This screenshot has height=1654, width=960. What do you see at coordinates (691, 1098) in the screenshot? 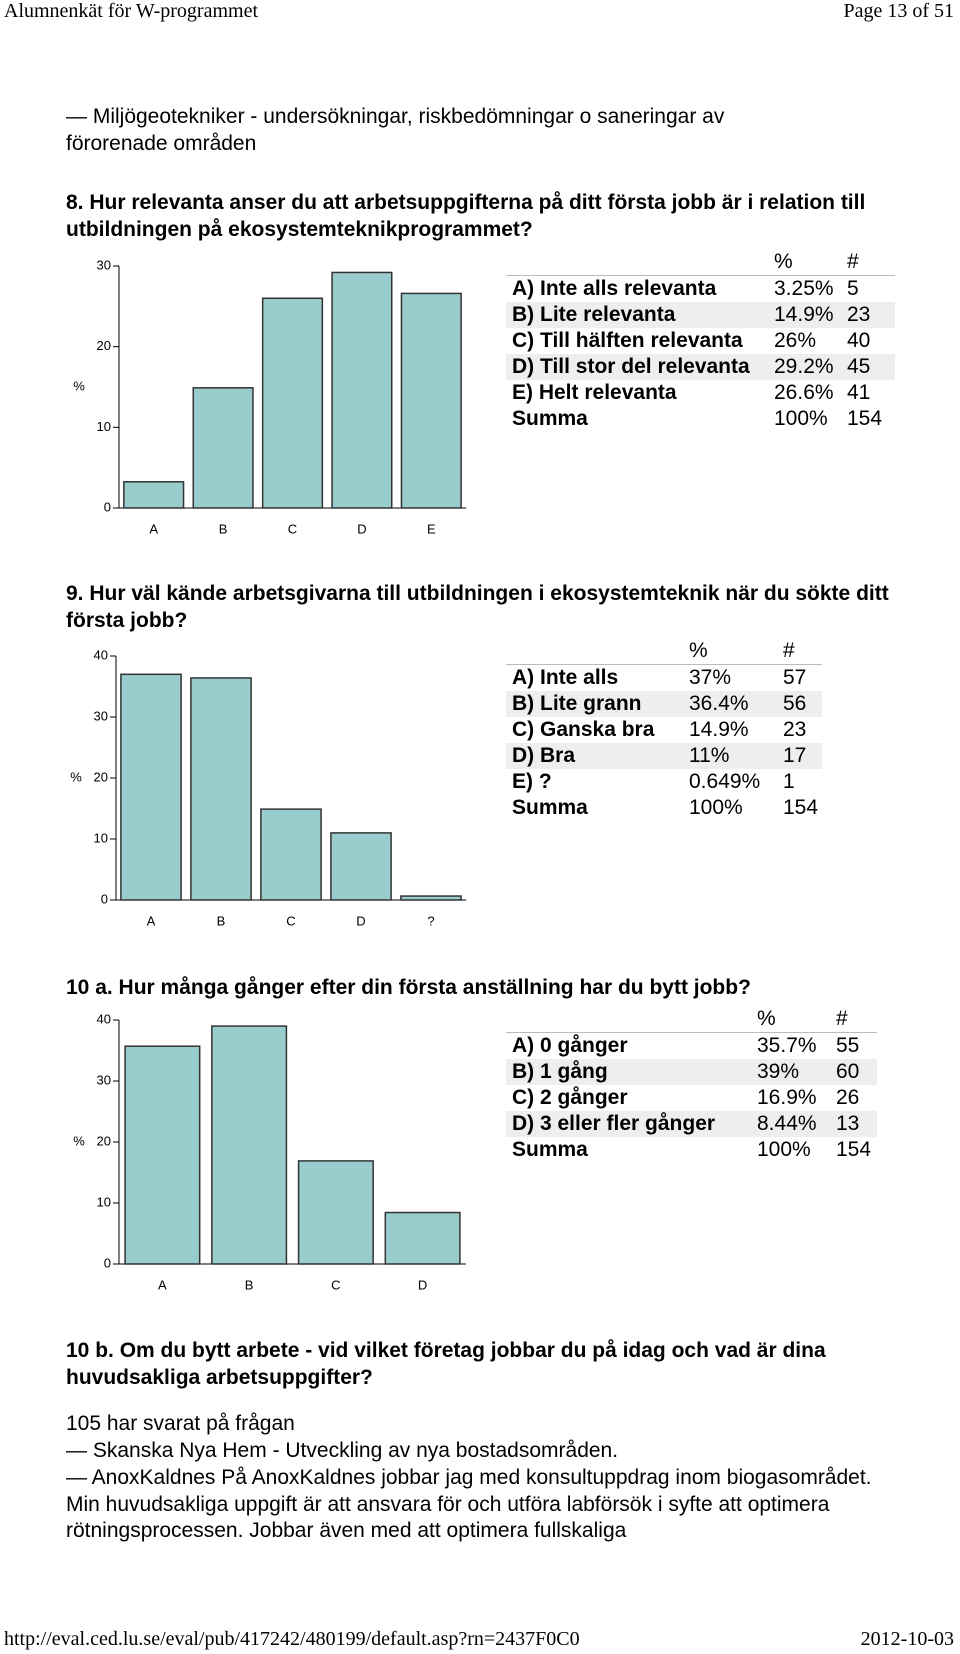
I see `table-row: C) 2 gånger 16.9% 26` at bounding box center [691, 1098].